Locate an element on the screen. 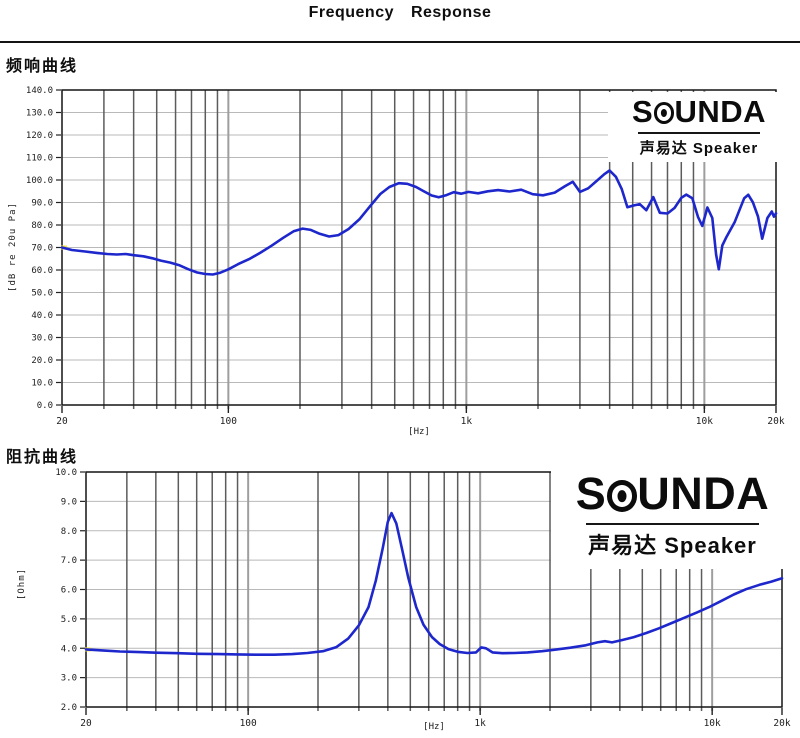 The image size is (800, 738). y-tick-label: 100.0 is located at coordinates (39, 181).